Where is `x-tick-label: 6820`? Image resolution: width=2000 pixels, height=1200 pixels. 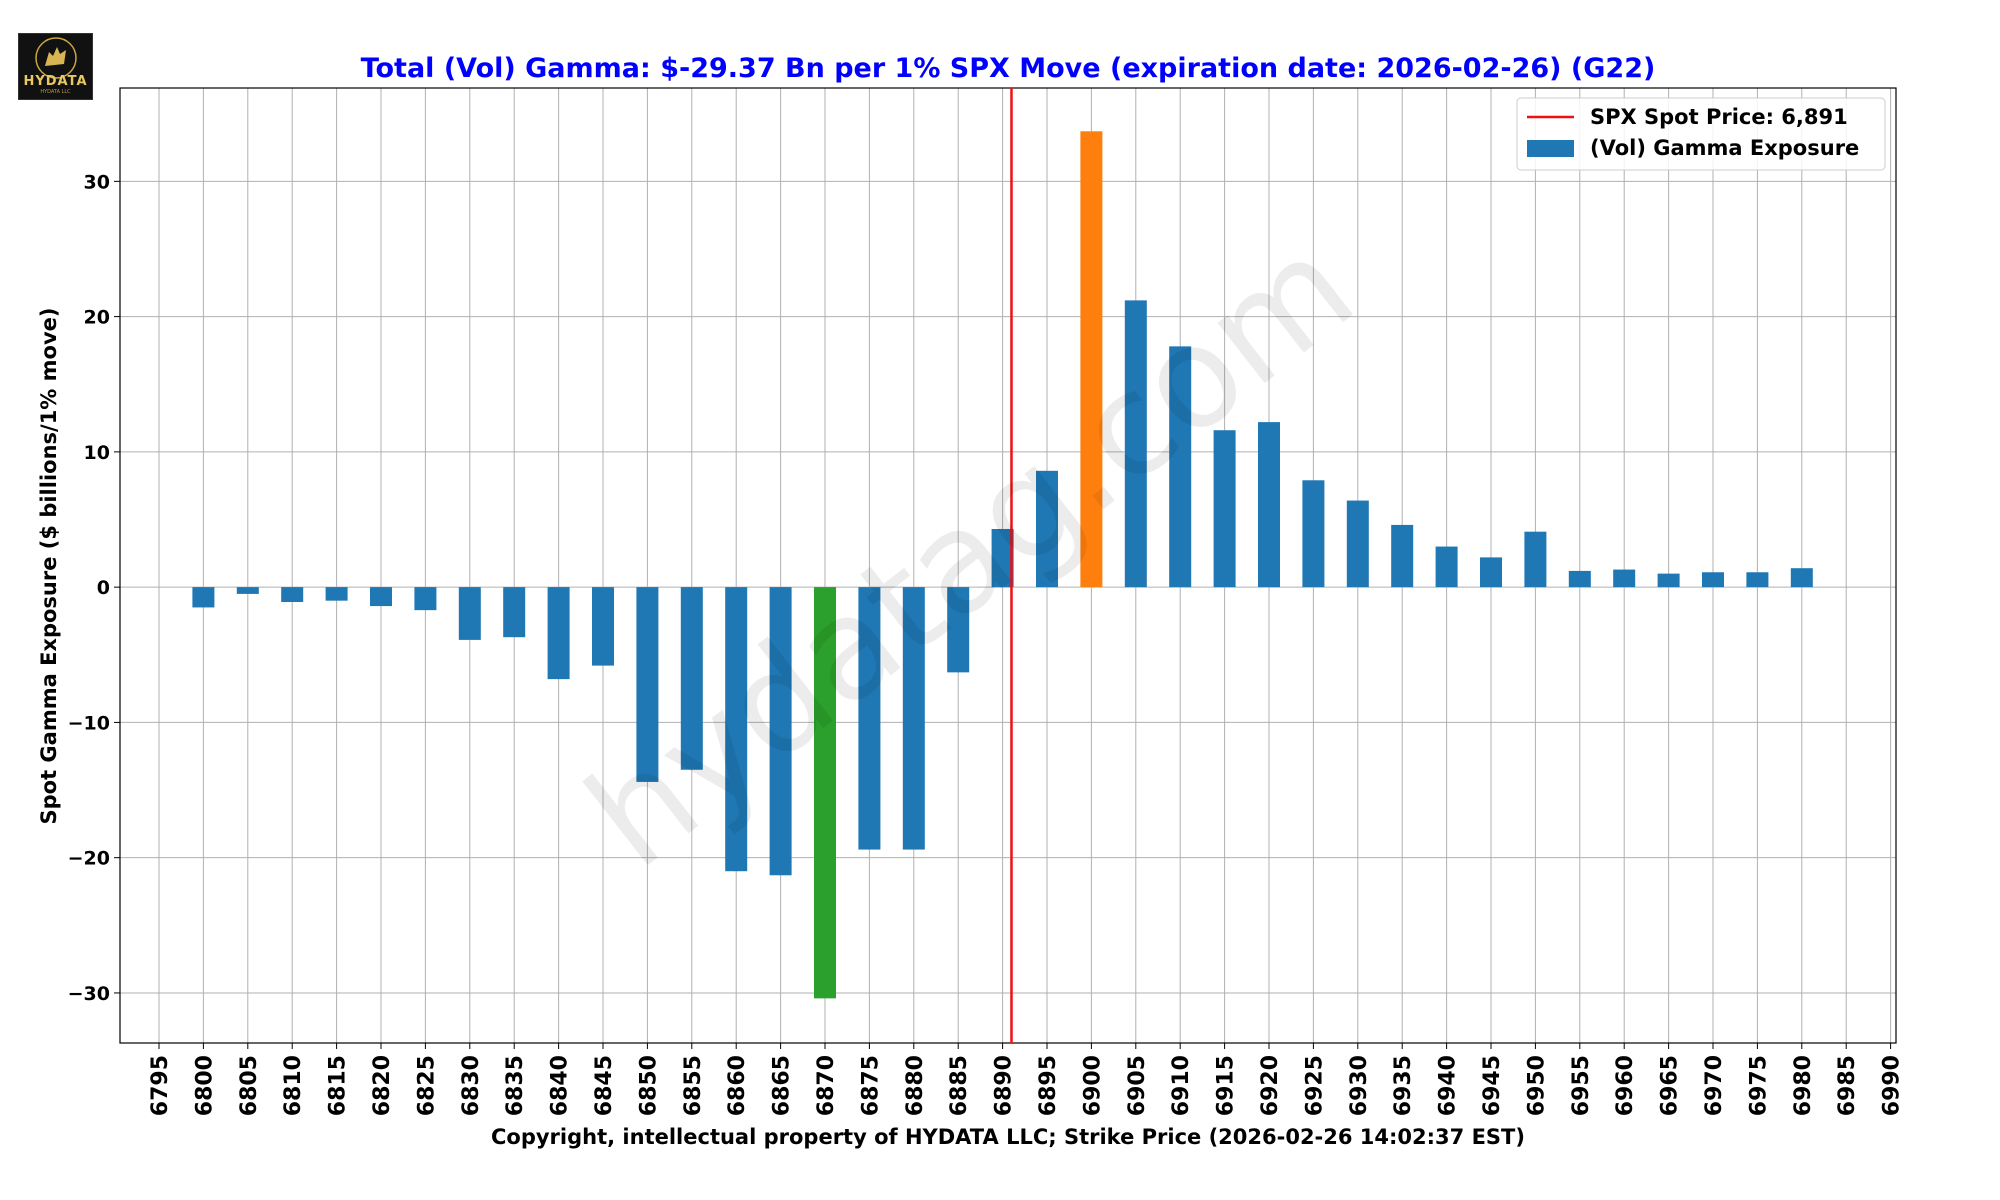
x-tick-label: 6820 is located at coordinates (382, 1085).